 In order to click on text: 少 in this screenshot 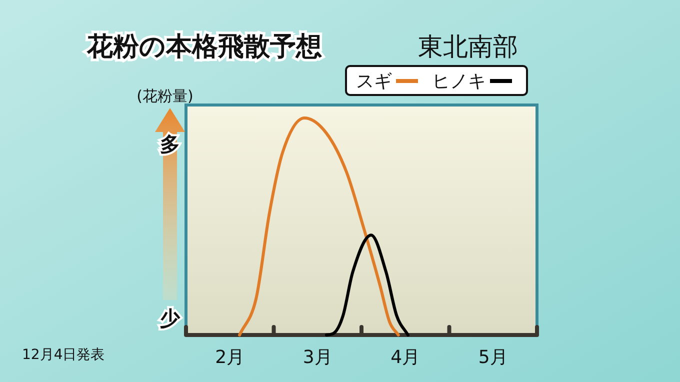, I will do `click(170, 318)`.